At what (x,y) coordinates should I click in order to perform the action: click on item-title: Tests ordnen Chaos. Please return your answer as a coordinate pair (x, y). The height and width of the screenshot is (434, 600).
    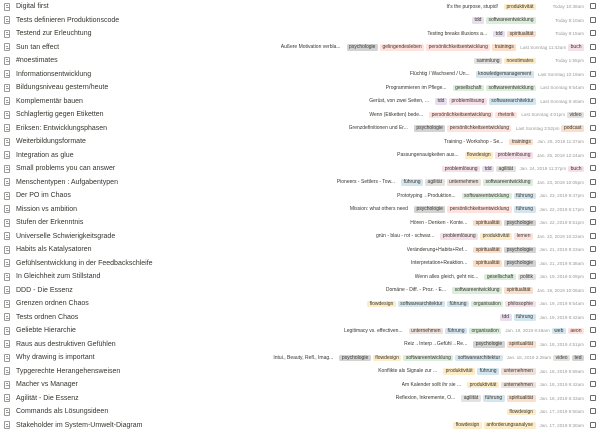
    Looking at the image, I should click on (47, 317).